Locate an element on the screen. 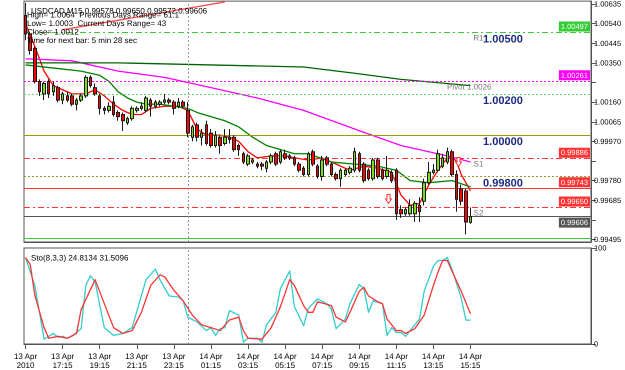 The image size is (625, 370). x-tick-label: 14 Apr 05:15 is located at coordinates (285, 361).